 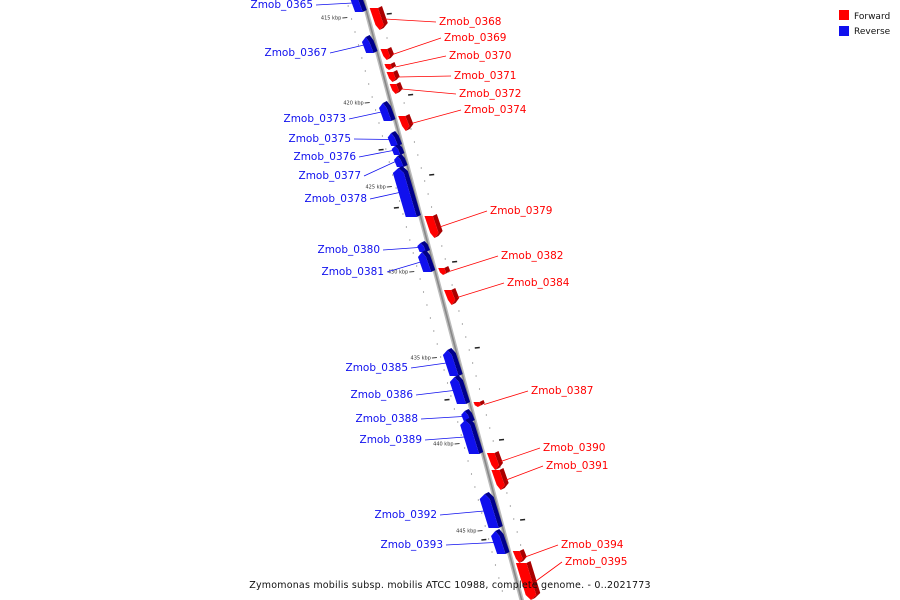 What do you see at coordinates (331, 19) in the screenshot?
I see `tick-label: 415 kbp` at bounding box center [331, 19].